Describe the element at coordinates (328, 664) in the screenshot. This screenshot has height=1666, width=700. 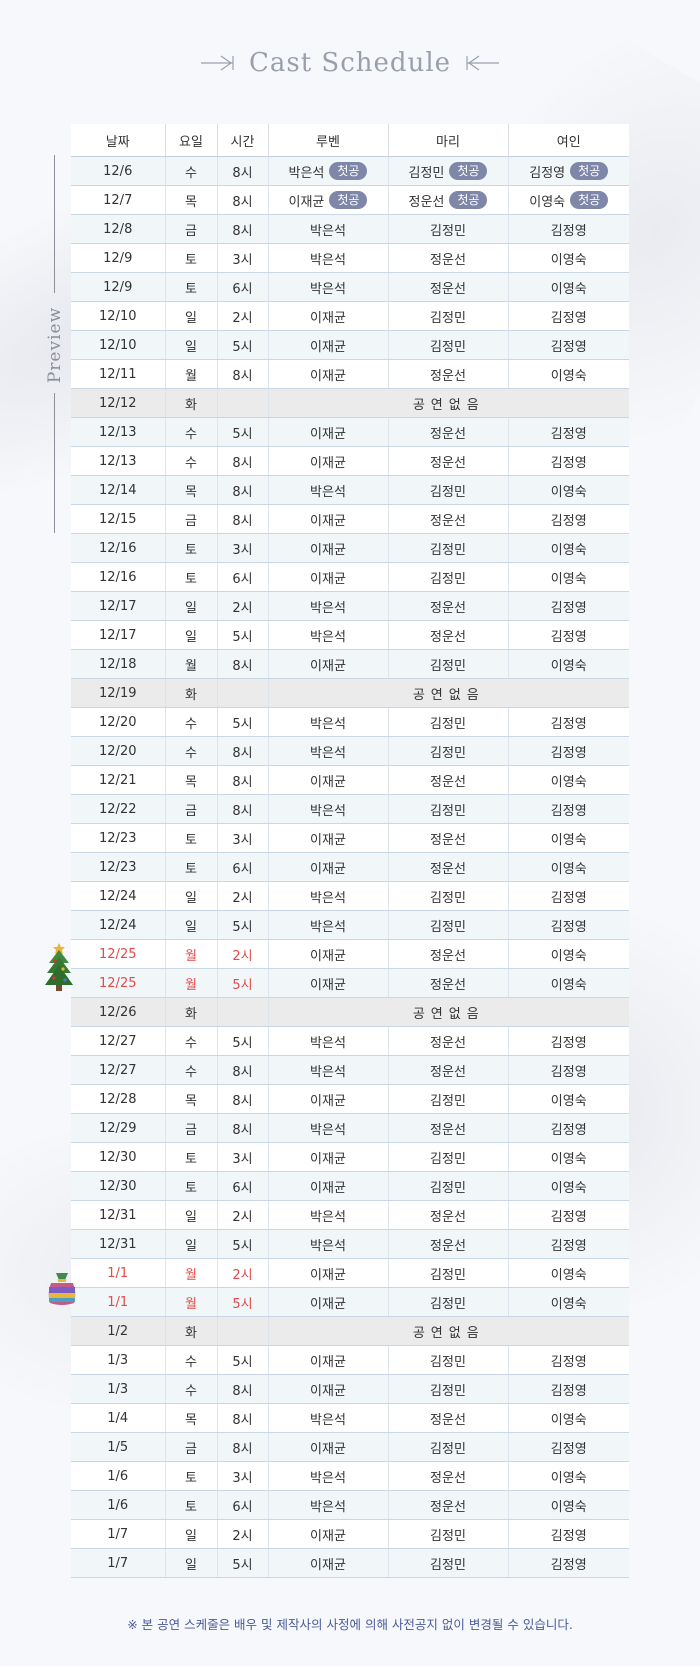
I see `ruben-cast-cell: 이재균` at that location.